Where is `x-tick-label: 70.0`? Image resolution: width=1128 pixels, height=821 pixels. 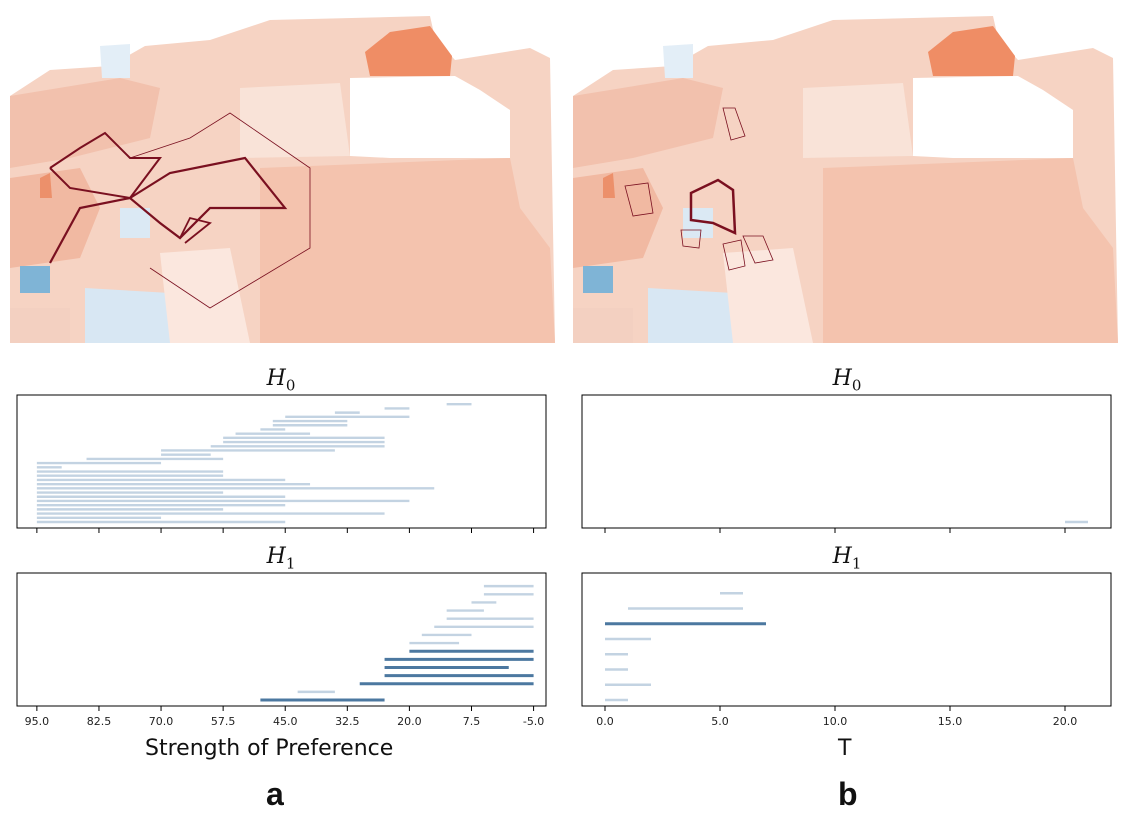
x-tick-label: 70.0 is located at coordinates (161, 721).